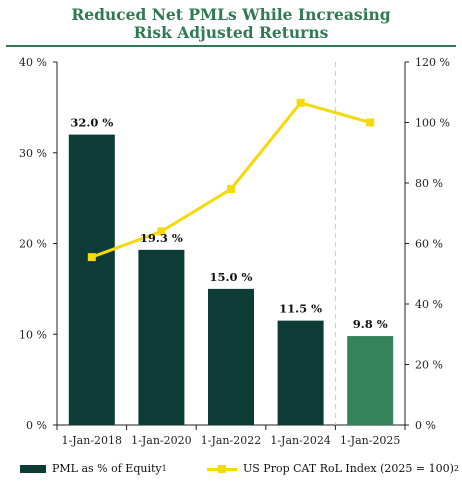  Describe the element at coordinates (33, 334) in the screenshot. I see `left-tick-label: 10 %` at that location.